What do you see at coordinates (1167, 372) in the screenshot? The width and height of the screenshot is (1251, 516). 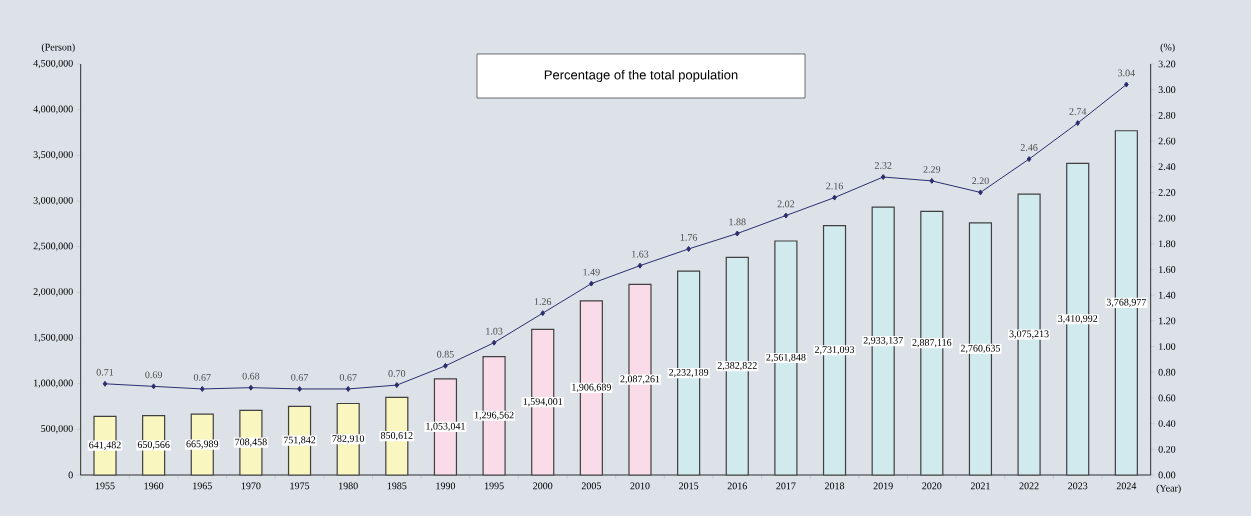 I see `y2-tick-label: 0.80` at bounding box center [1167, 372].